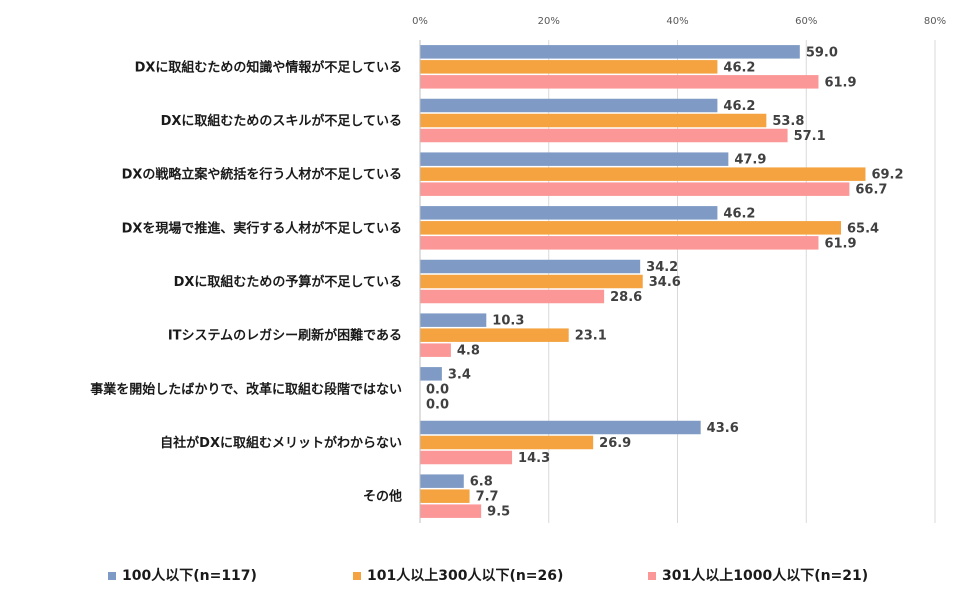  What do you see at coordinates (465, 575) in the screenshot?
I see `legend-label: 101人以上300人以下(n=26)` at bounding box center [465, 575].